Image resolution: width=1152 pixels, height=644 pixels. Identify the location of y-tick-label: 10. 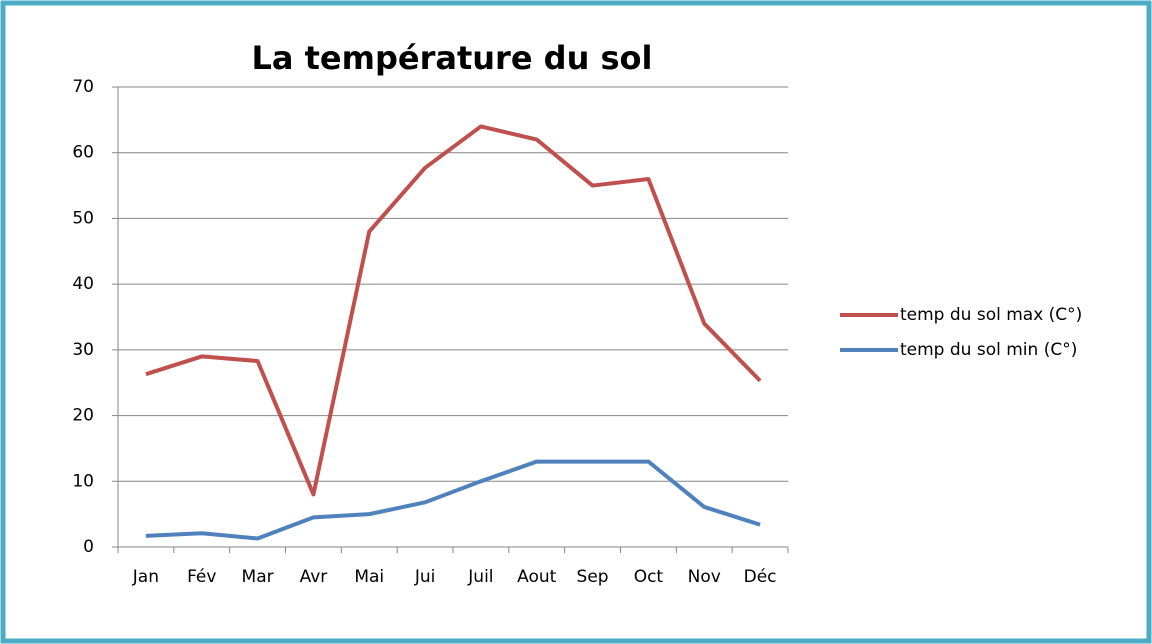
(83, 481).